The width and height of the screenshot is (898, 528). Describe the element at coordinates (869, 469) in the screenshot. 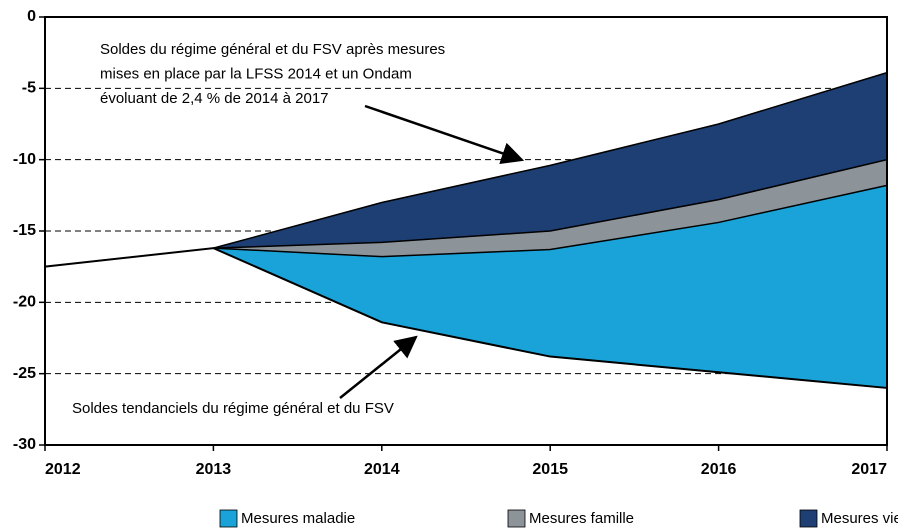

I see `x-tick-label: 2017` at that location.